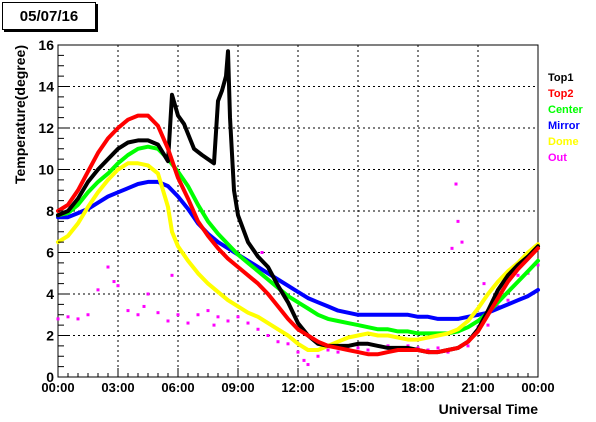 The image size is (596, 422). I want to click on legend-item-center: Center, so click(565, 110).